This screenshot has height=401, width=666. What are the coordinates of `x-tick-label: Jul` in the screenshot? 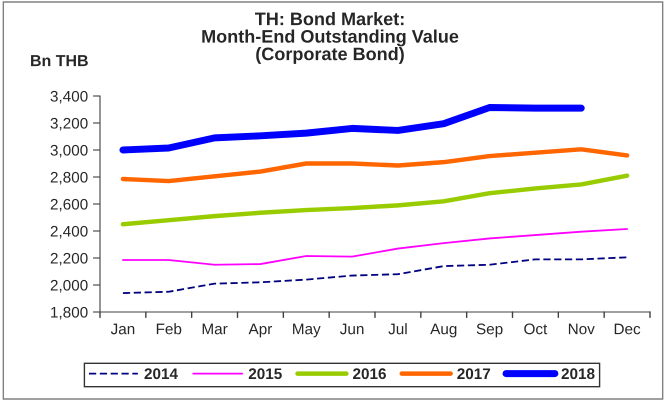 It's located at (397, 328).